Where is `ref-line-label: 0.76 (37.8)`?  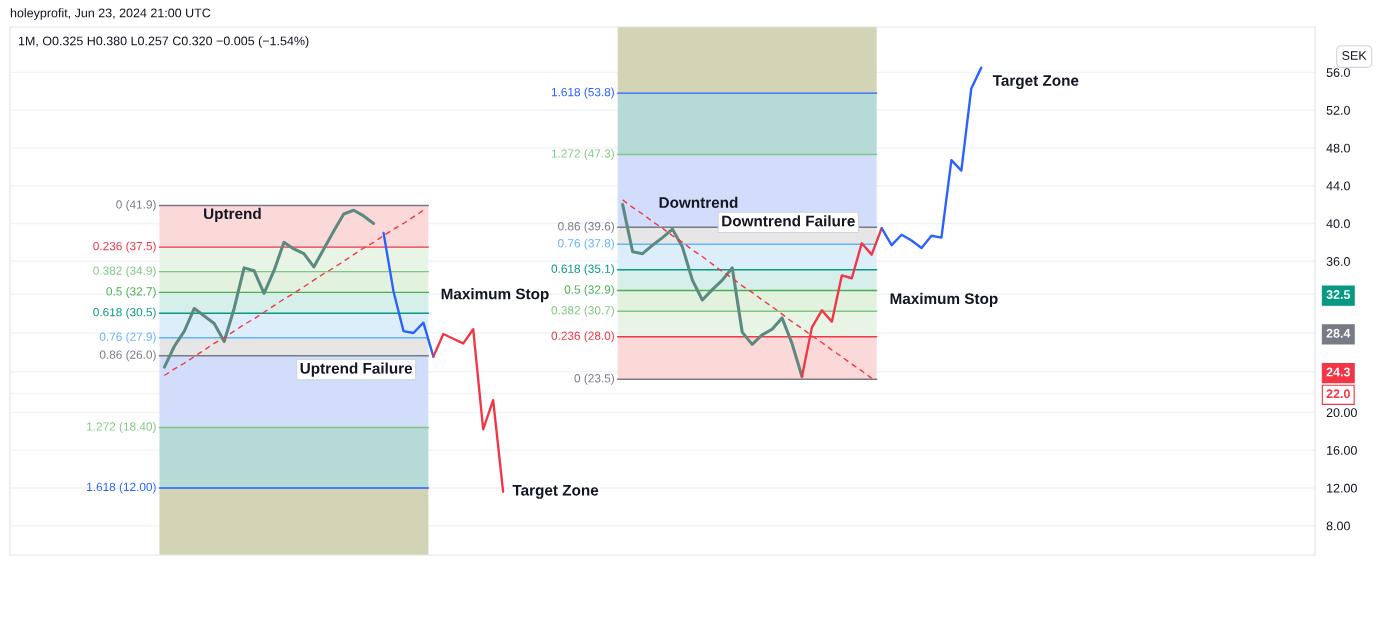 ref-line-label: 0.76 (37.8) is located at coordinates (586, 244).